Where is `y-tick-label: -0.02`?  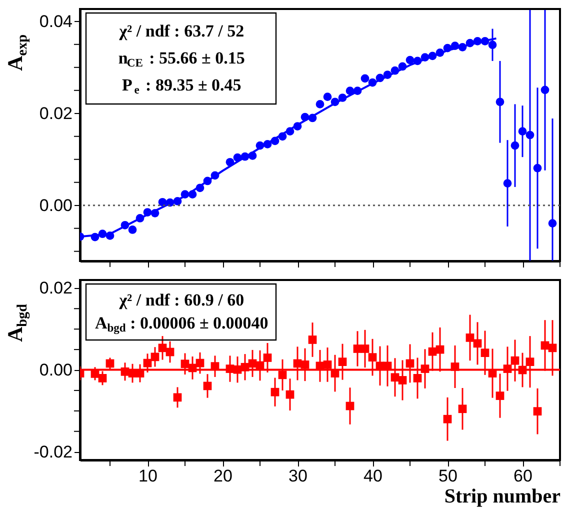
y-tick-label: -0.02 is located at coordinates (53, 452).